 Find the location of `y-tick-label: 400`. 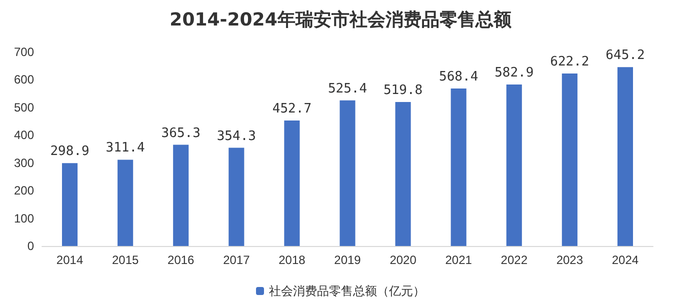

y-tick-label: 400 is located at coordinates (24, 135).